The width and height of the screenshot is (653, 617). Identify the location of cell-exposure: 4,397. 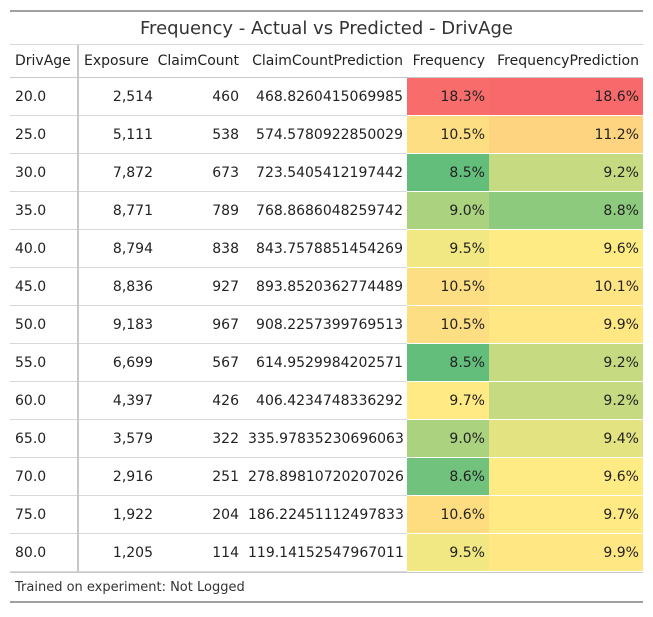
(117, 400).